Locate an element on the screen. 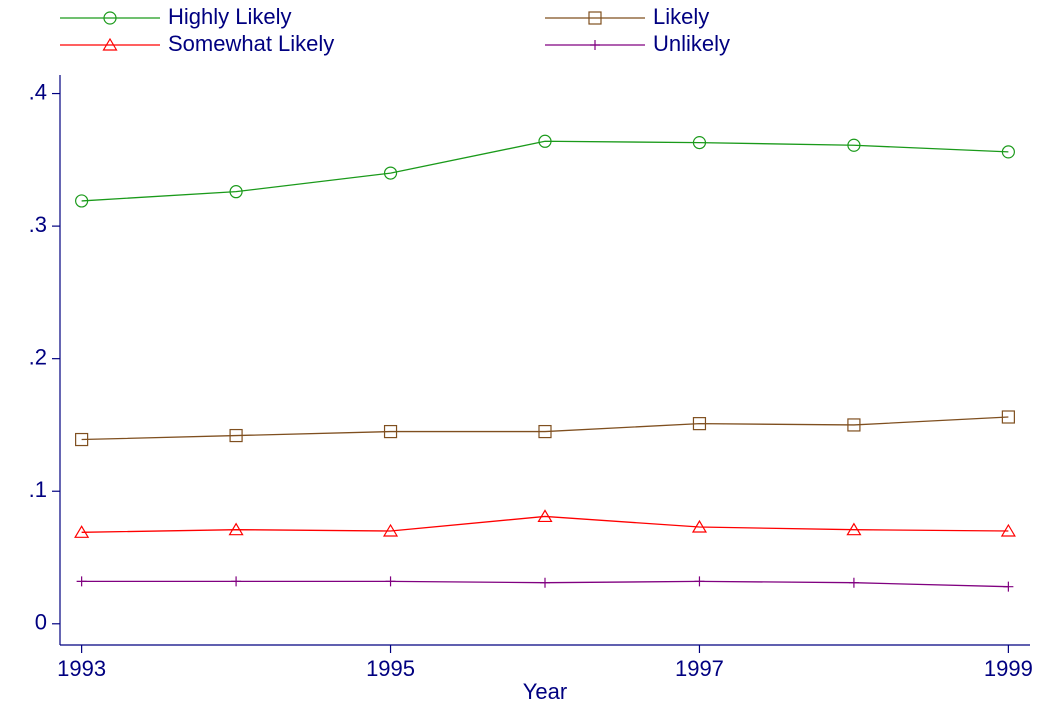 Image resolution: width=1047 pixels, height=712 pixels. x-tick-label: 1993 is located at coordinates (81, 668).